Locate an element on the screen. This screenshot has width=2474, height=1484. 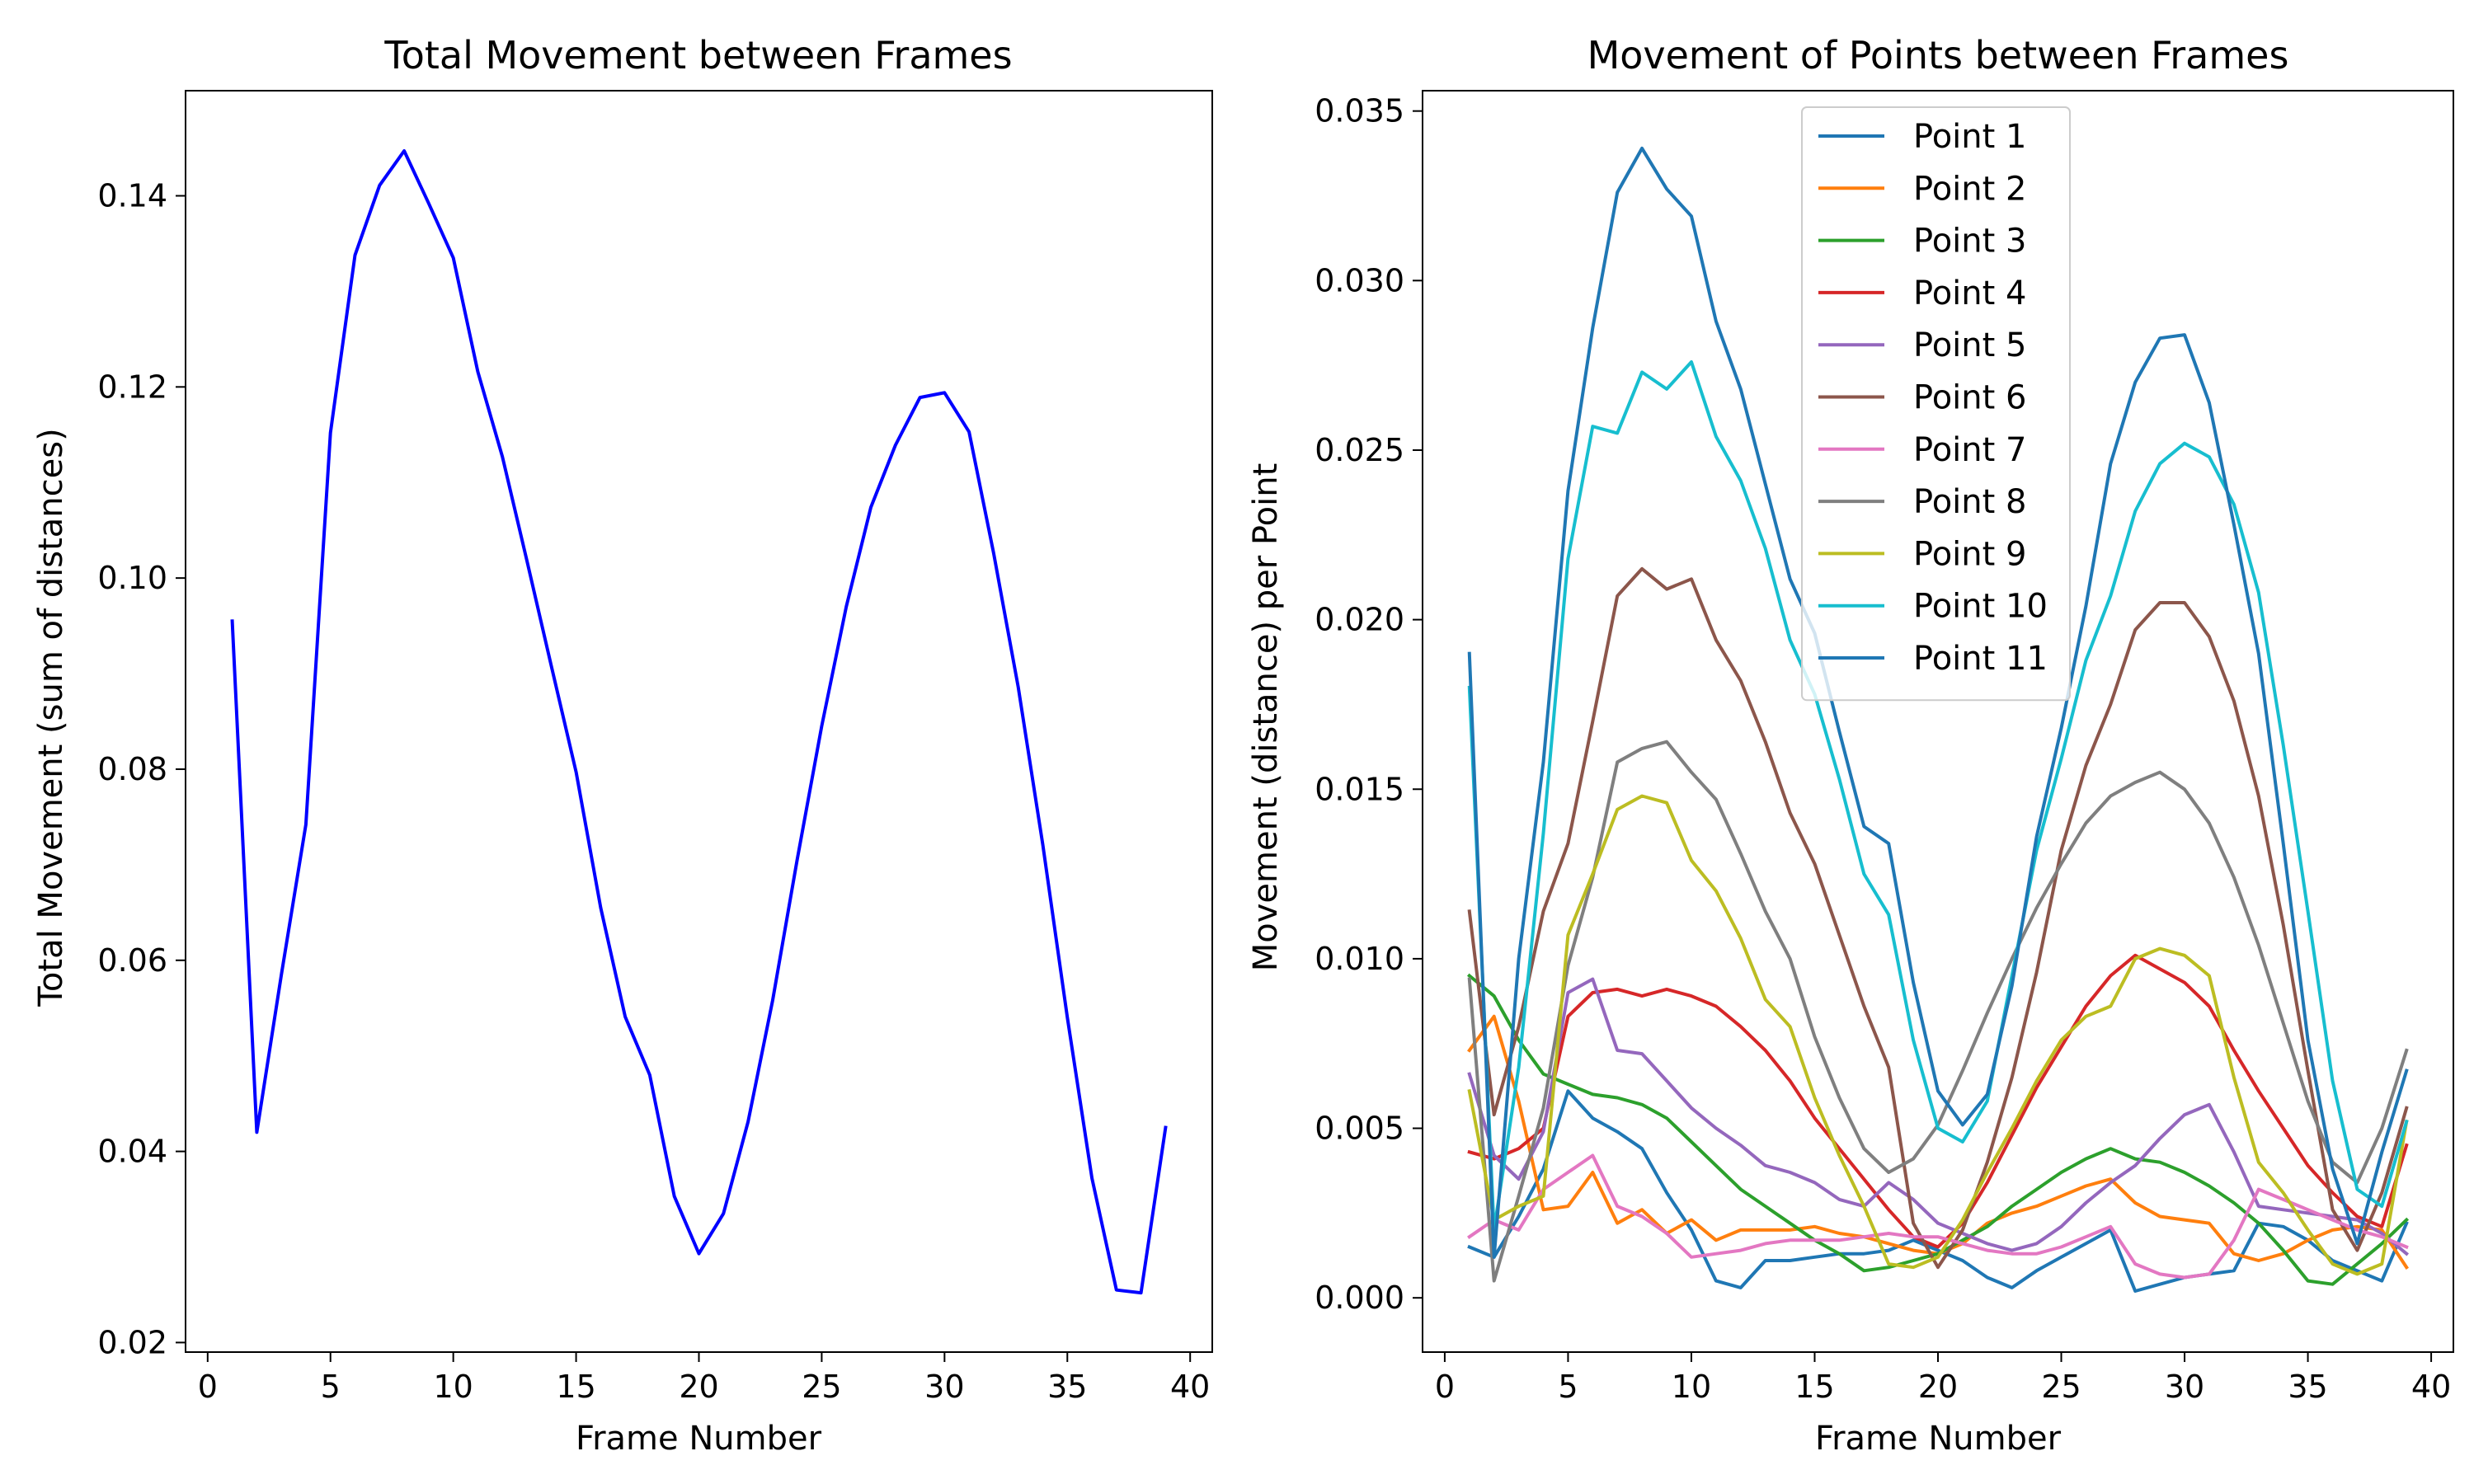
y-tick-label: 0.010 is located at coordinates (1359, 959).